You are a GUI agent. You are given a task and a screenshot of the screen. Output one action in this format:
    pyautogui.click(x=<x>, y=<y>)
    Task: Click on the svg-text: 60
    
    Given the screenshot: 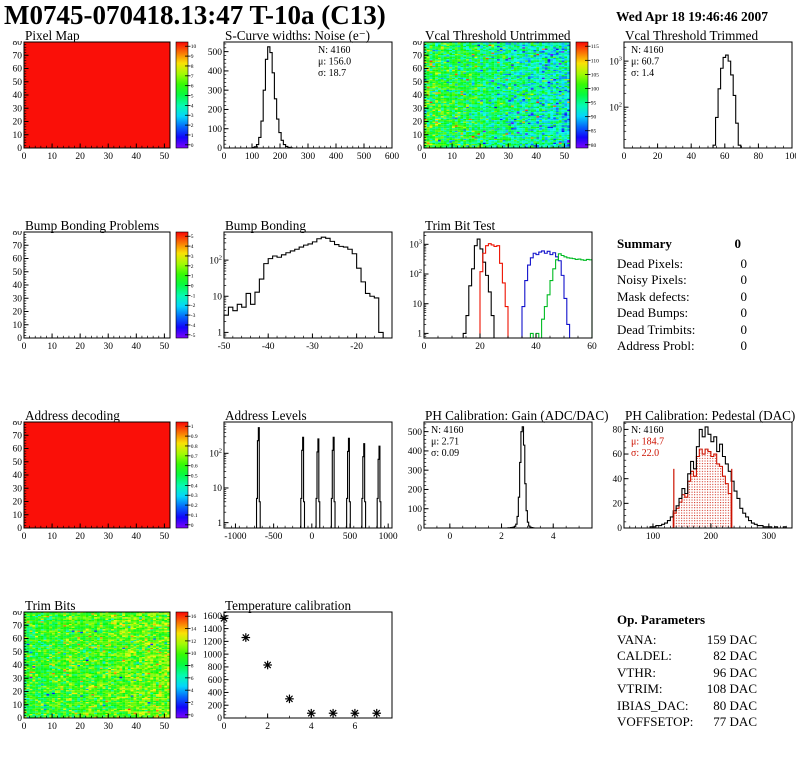 What is the action you would take?
    pyautogui.click(x=418, y=70)
    